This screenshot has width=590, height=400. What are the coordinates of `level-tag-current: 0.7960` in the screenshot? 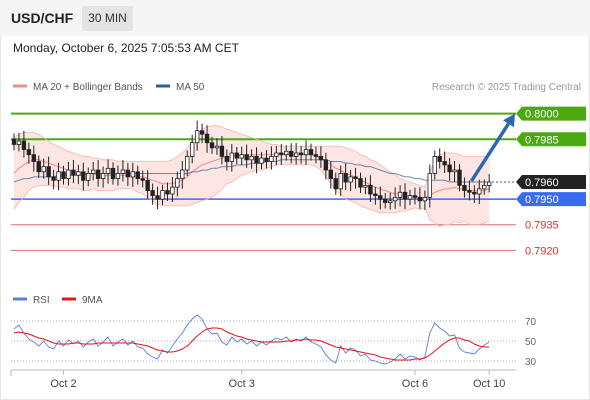 It's located at (551, 182).